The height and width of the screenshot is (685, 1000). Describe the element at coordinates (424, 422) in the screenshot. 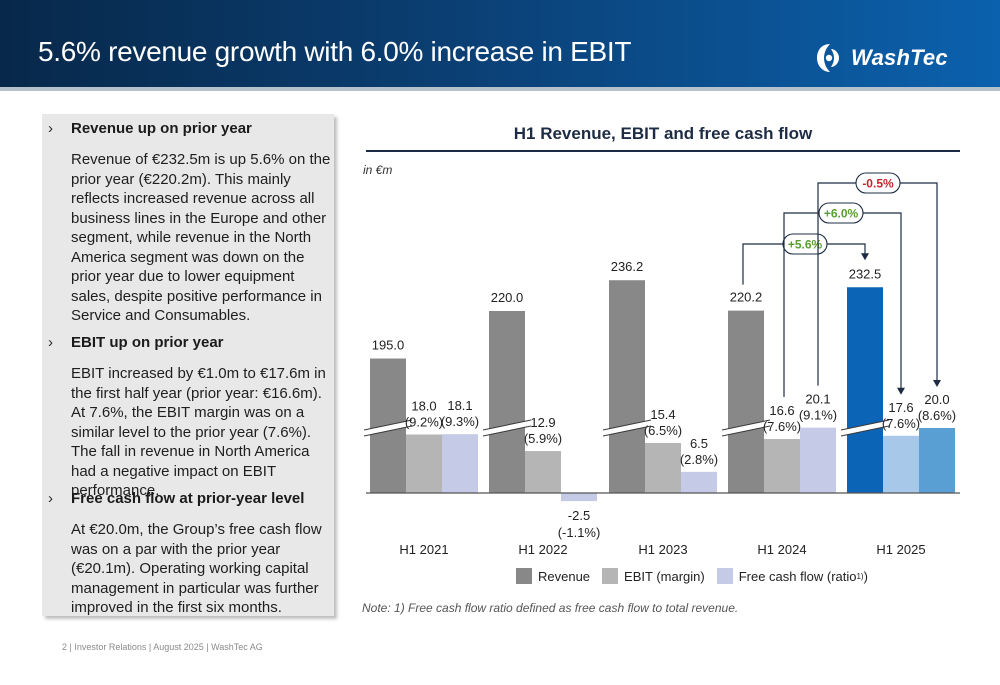

I see `ratio-label-ebit: (9.2%)` at that location.